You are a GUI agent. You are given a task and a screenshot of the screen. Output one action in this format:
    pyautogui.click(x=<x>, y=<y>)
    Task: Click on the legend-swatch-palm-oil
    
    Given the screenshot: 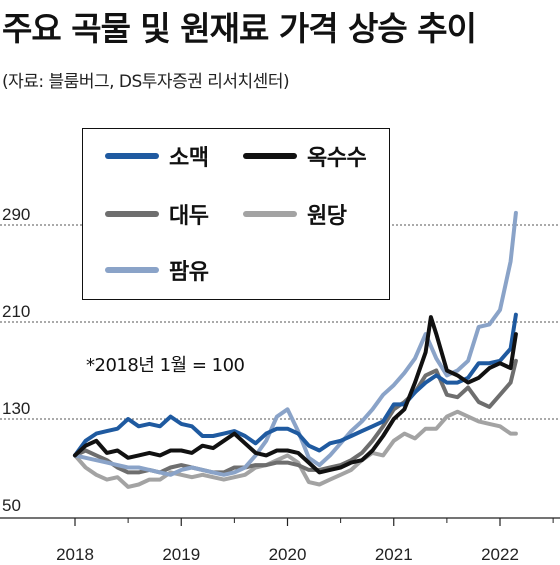 What is the action you would take?
    pyautogui.click(x=132, y=270)
    